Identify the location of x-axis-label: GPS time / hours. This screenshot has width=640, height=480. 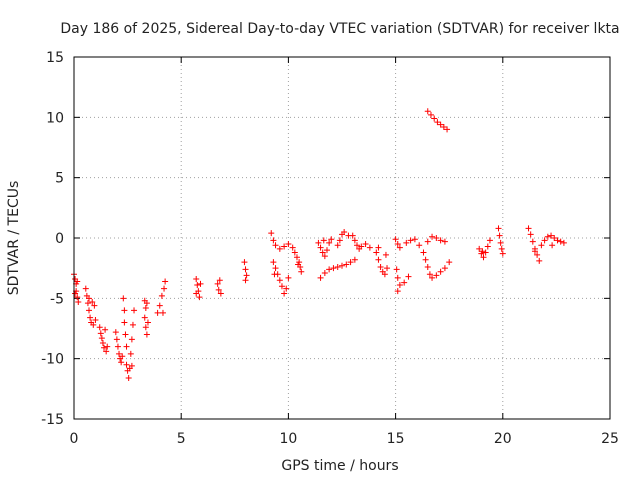
(339, 466).